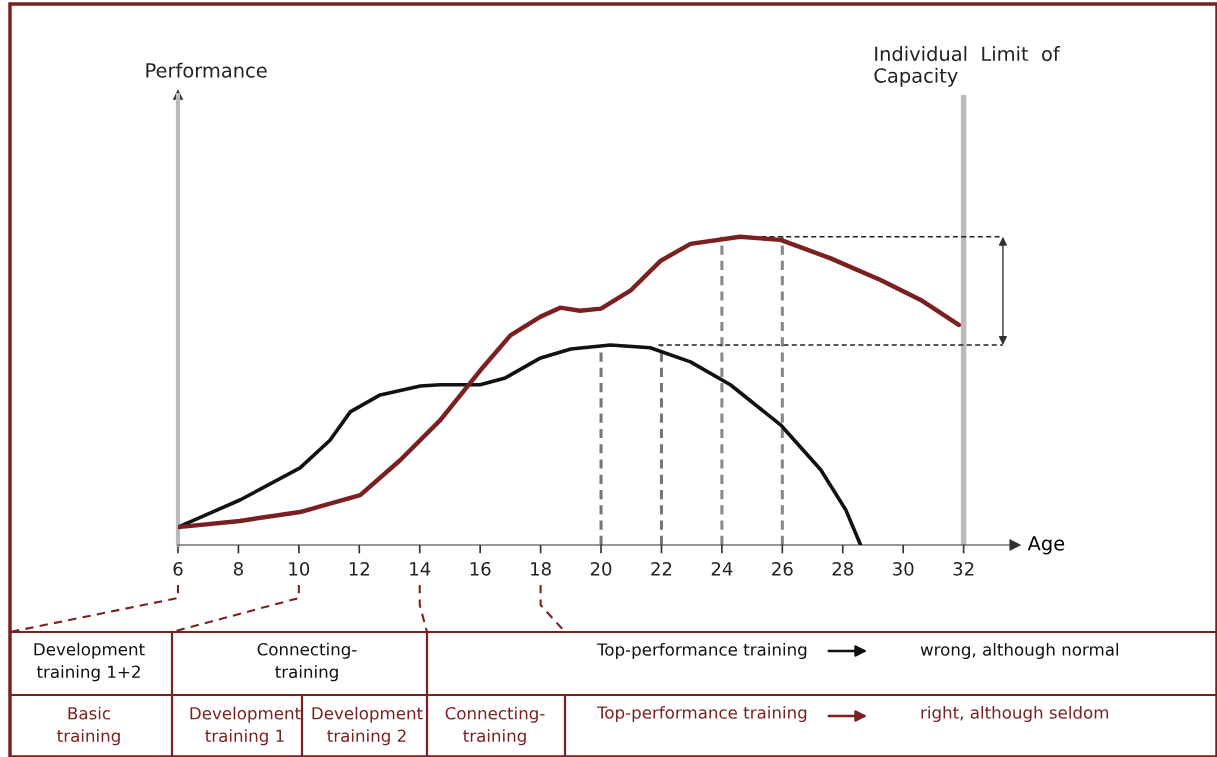  What do you see at coordinates (1046, 545) in the screenshot?
I see `x-axis-title: Age` at bounding box center [1046, 545].